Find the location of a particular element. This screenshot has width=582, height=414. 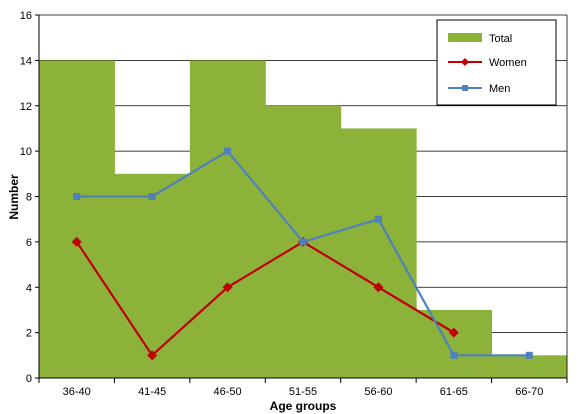

x-tick-label: 41-45 is located at coordinates (152, 392).